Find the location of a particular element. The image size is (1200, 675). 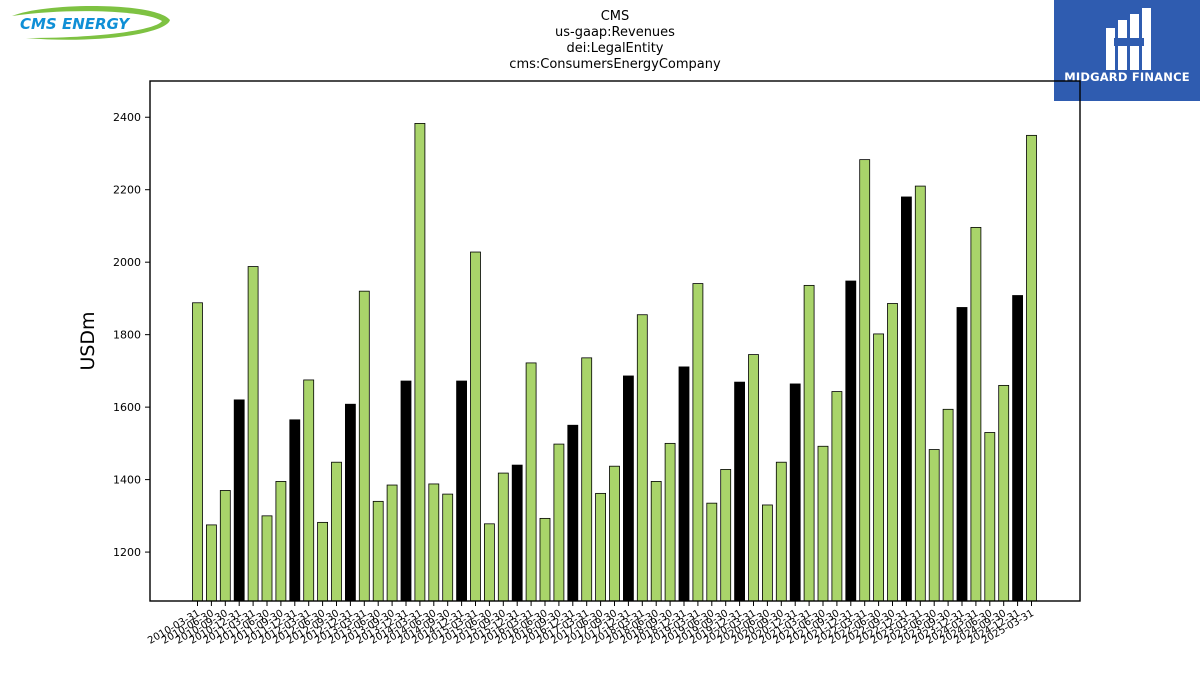

left-logo-text: CMS ENERGY is located at coordinates (75, 24).